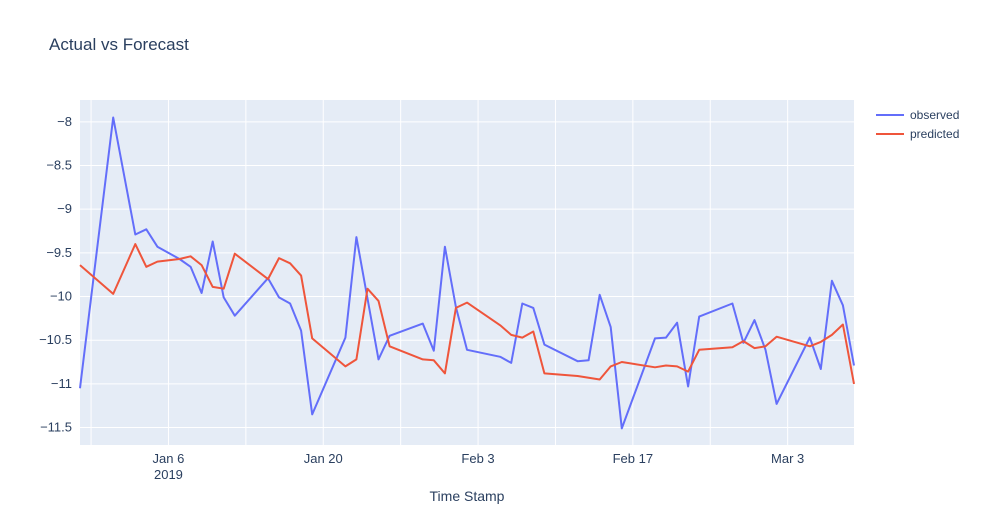 This screenshot has width=985, height=530. What do you see at coordinates (917, 124) in the screenshot?
I see `legend: observed predicted` at bounding box center [917, 124].